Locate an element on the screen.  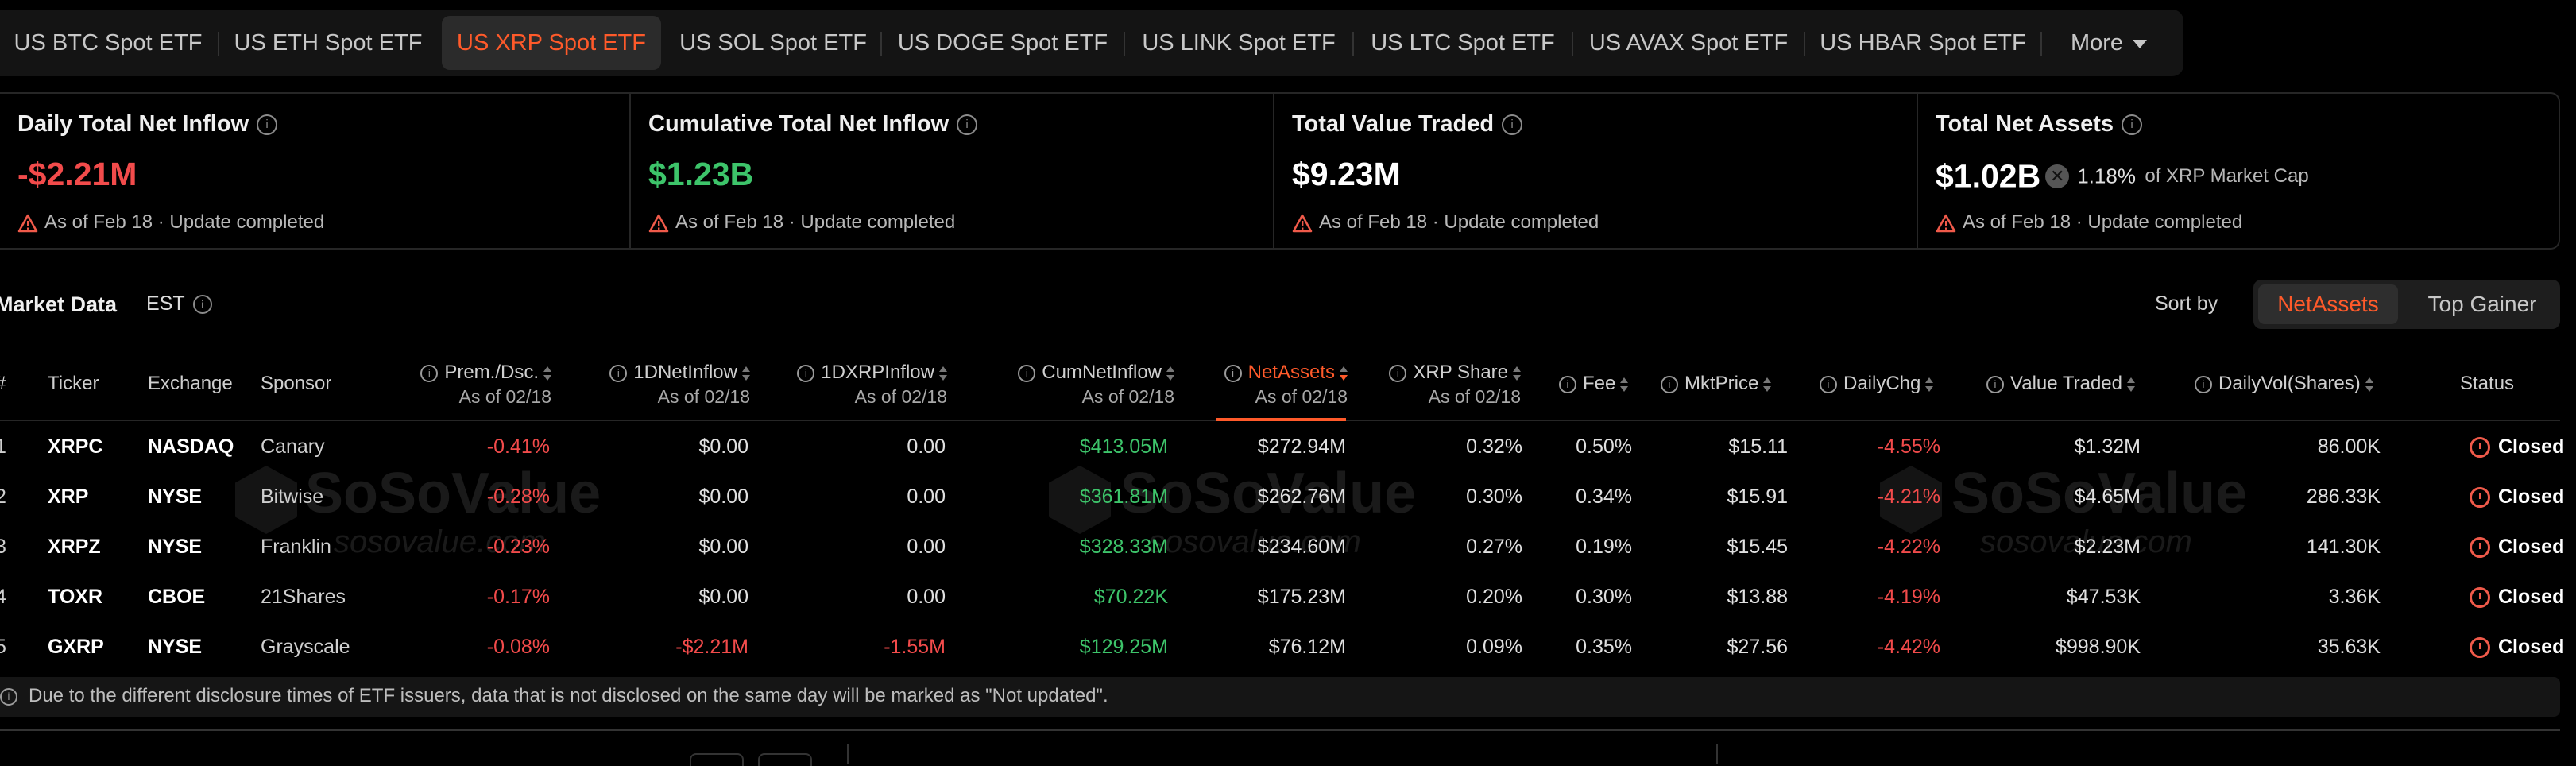
sponsor-cell: Grayscale is located at coordinates (305, 647).